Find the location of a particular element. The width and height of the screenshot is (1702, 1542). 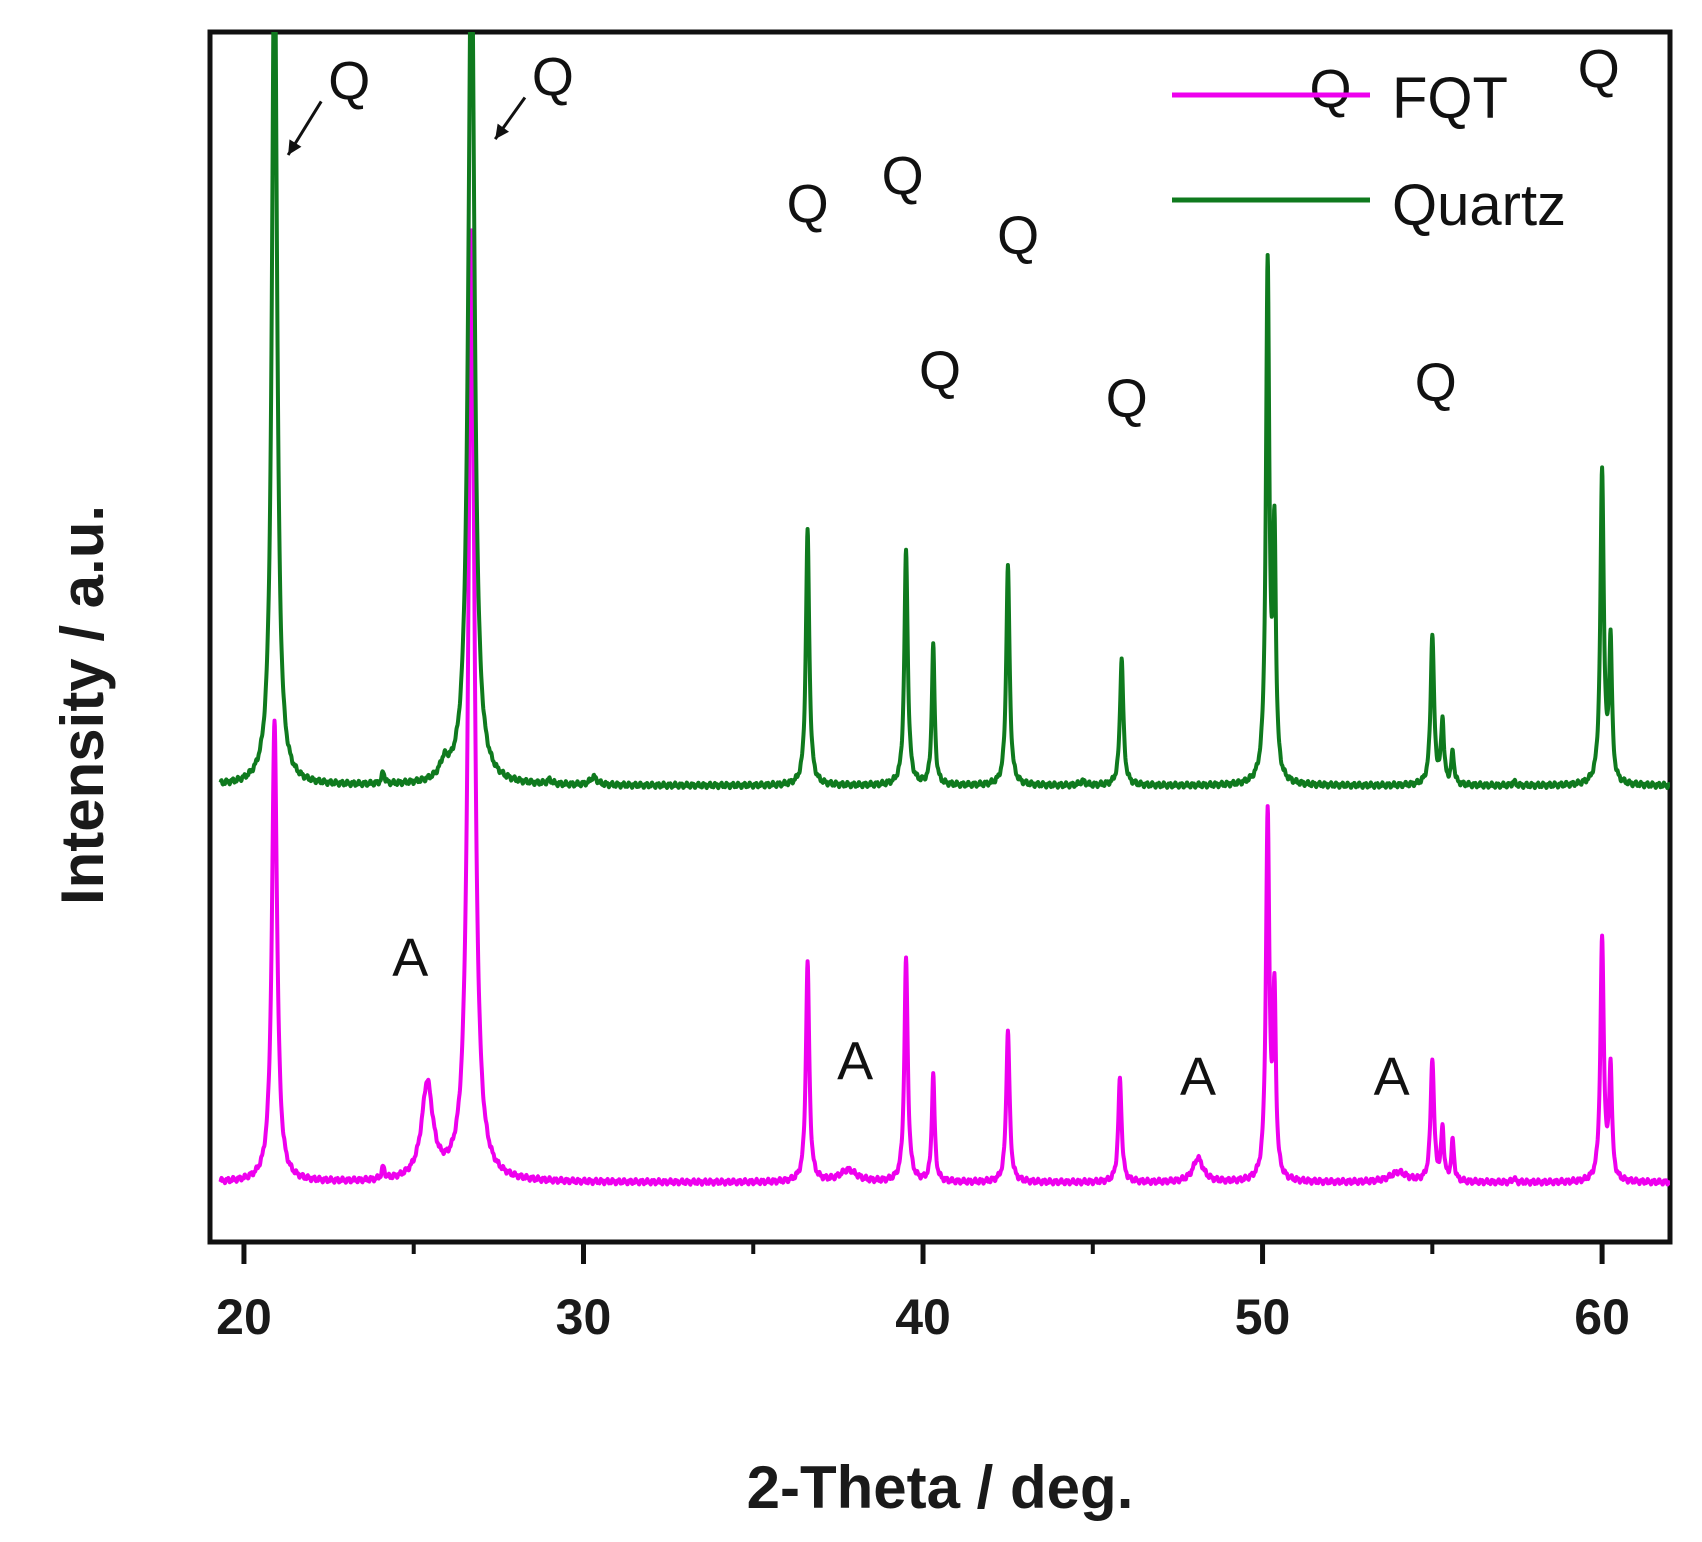

peak-label-Q-3: Q is located at coordinates (903, 177).